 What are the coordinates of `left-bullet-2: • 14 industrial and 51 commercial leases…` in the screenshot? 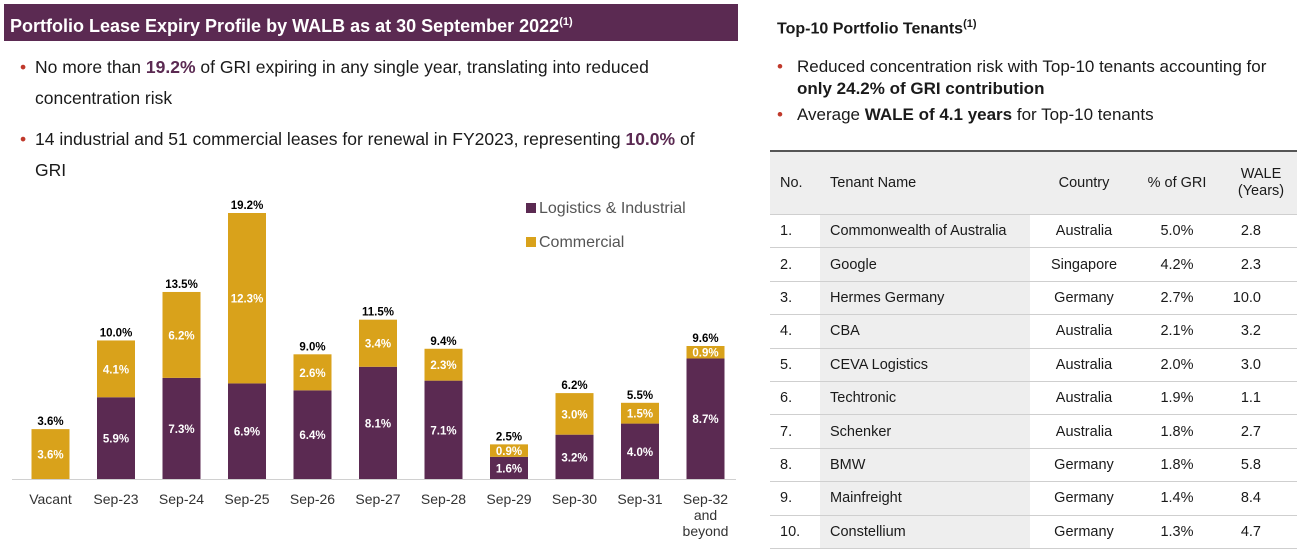 It's located at (375, 155).